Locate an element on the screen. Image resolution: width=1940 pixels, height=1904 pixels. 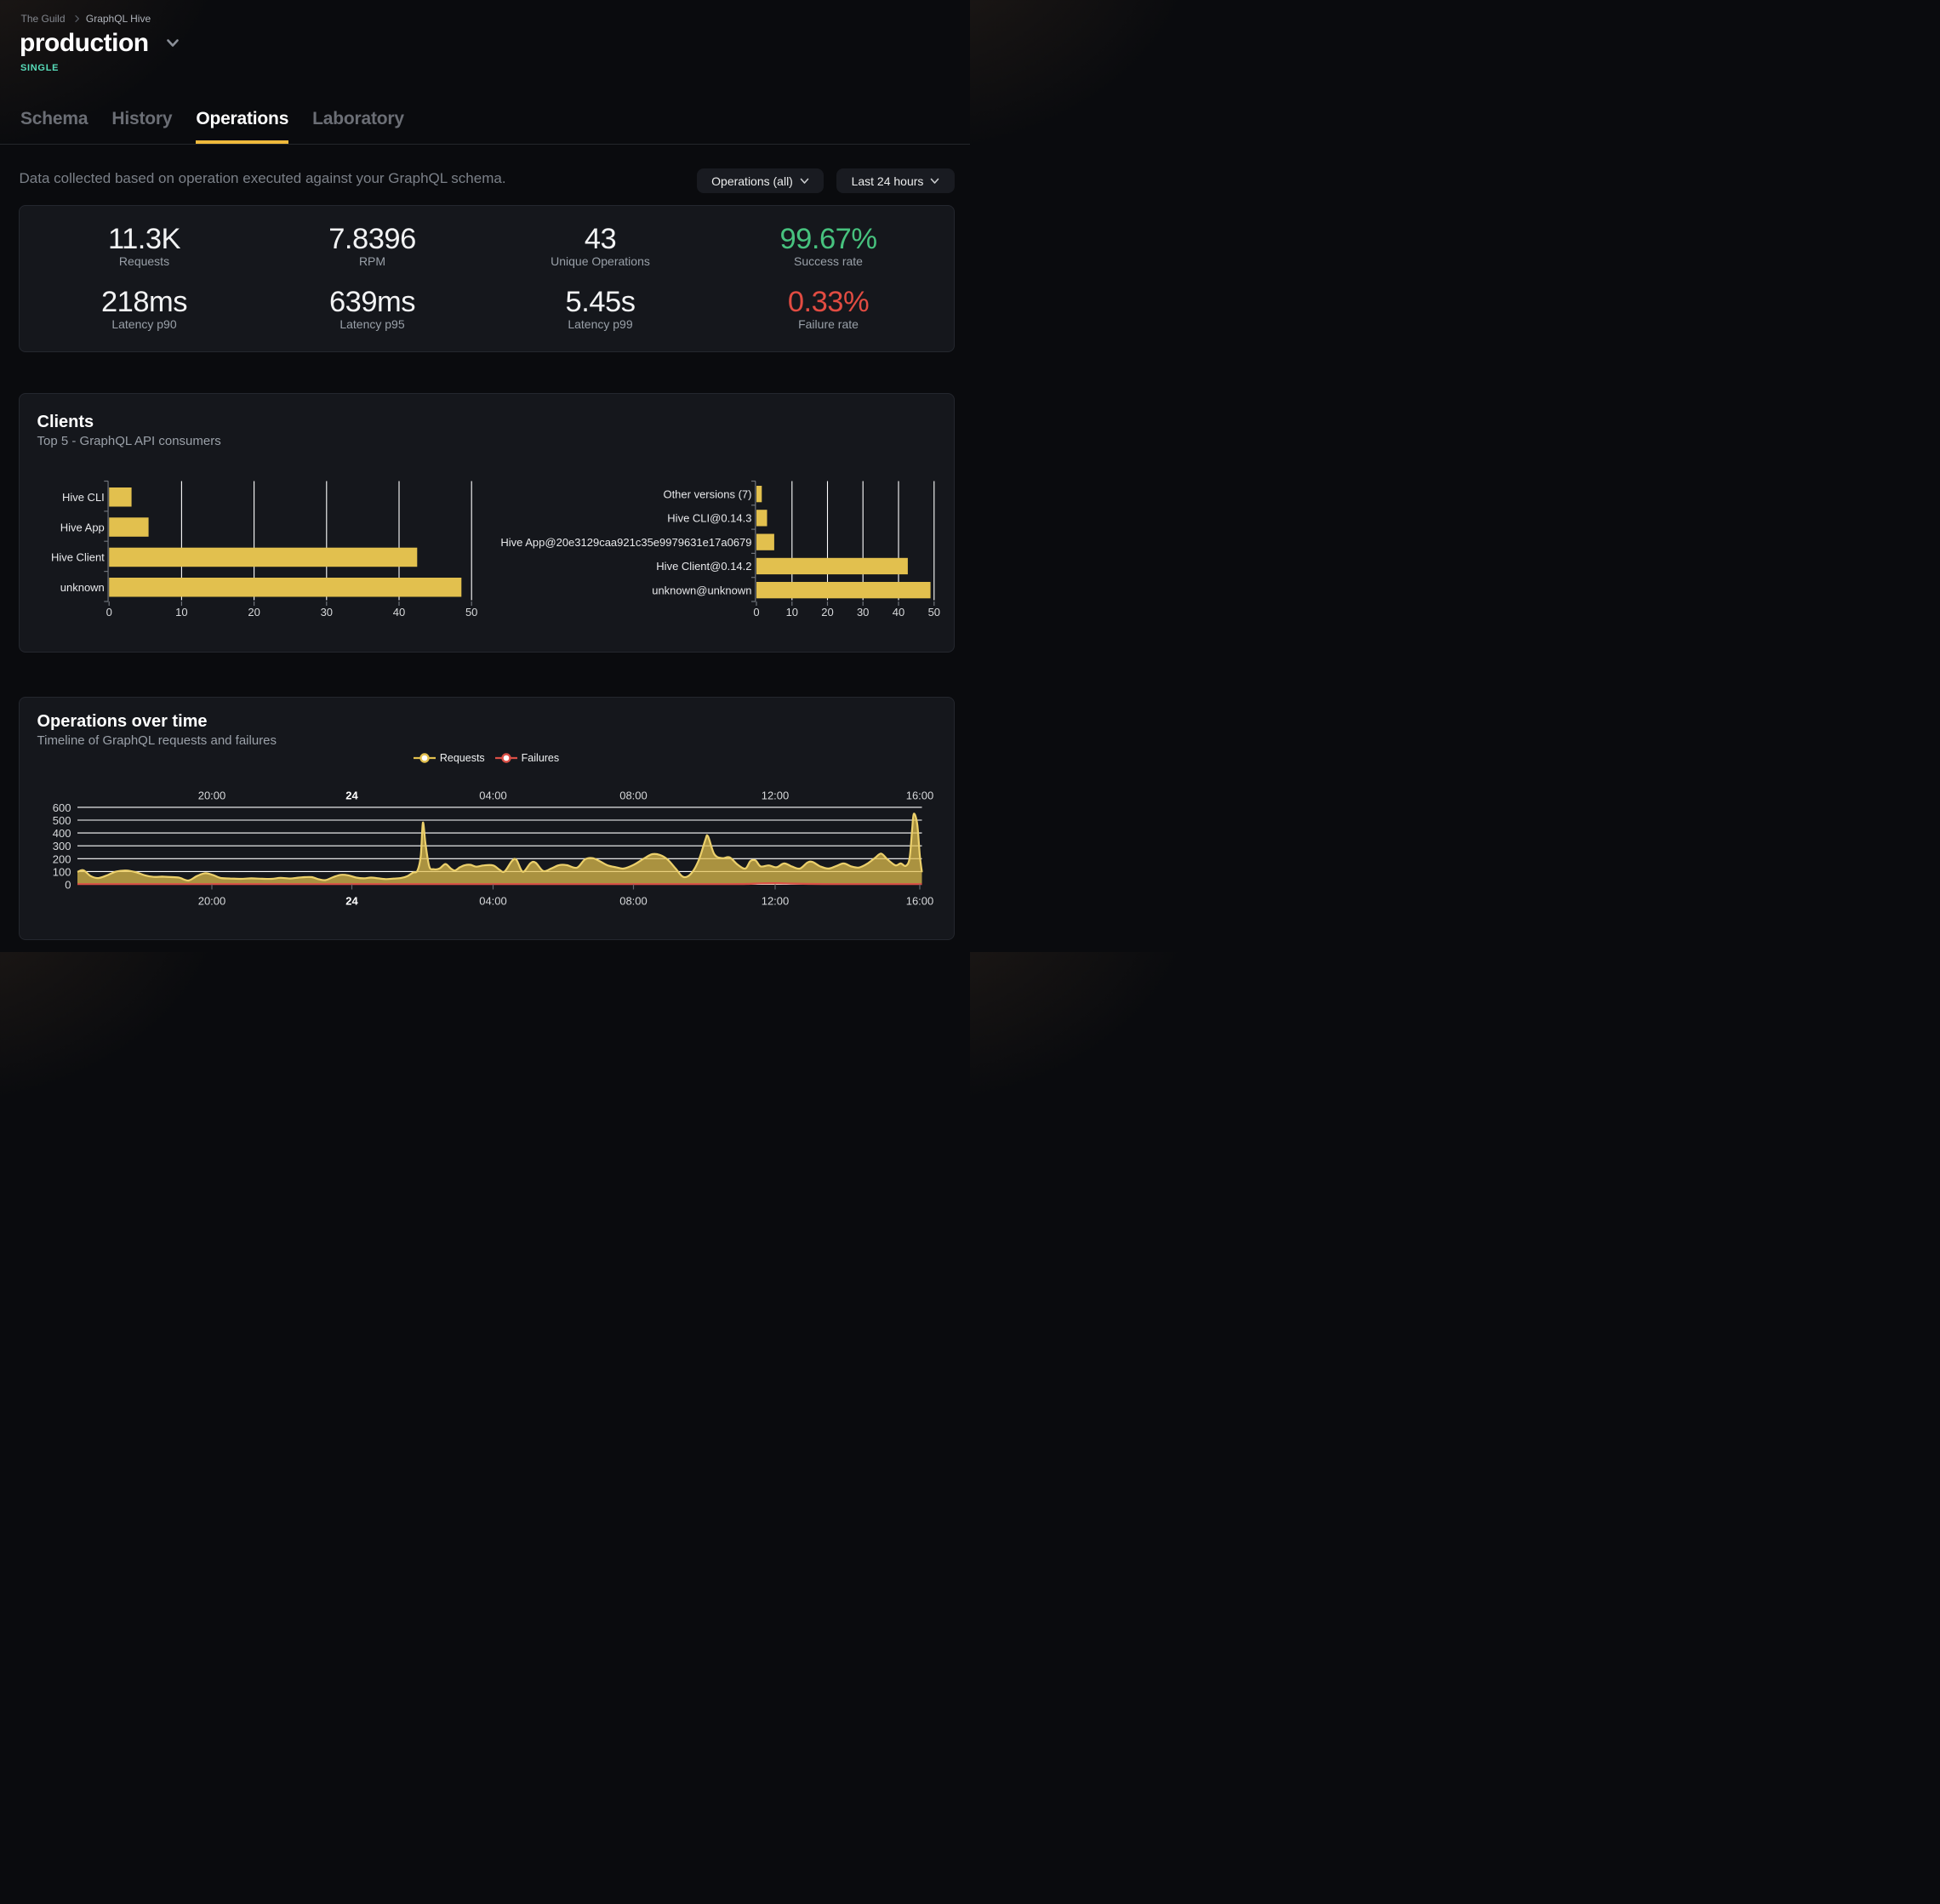
svg-text: Hive App is located at coordinates (82, 527).